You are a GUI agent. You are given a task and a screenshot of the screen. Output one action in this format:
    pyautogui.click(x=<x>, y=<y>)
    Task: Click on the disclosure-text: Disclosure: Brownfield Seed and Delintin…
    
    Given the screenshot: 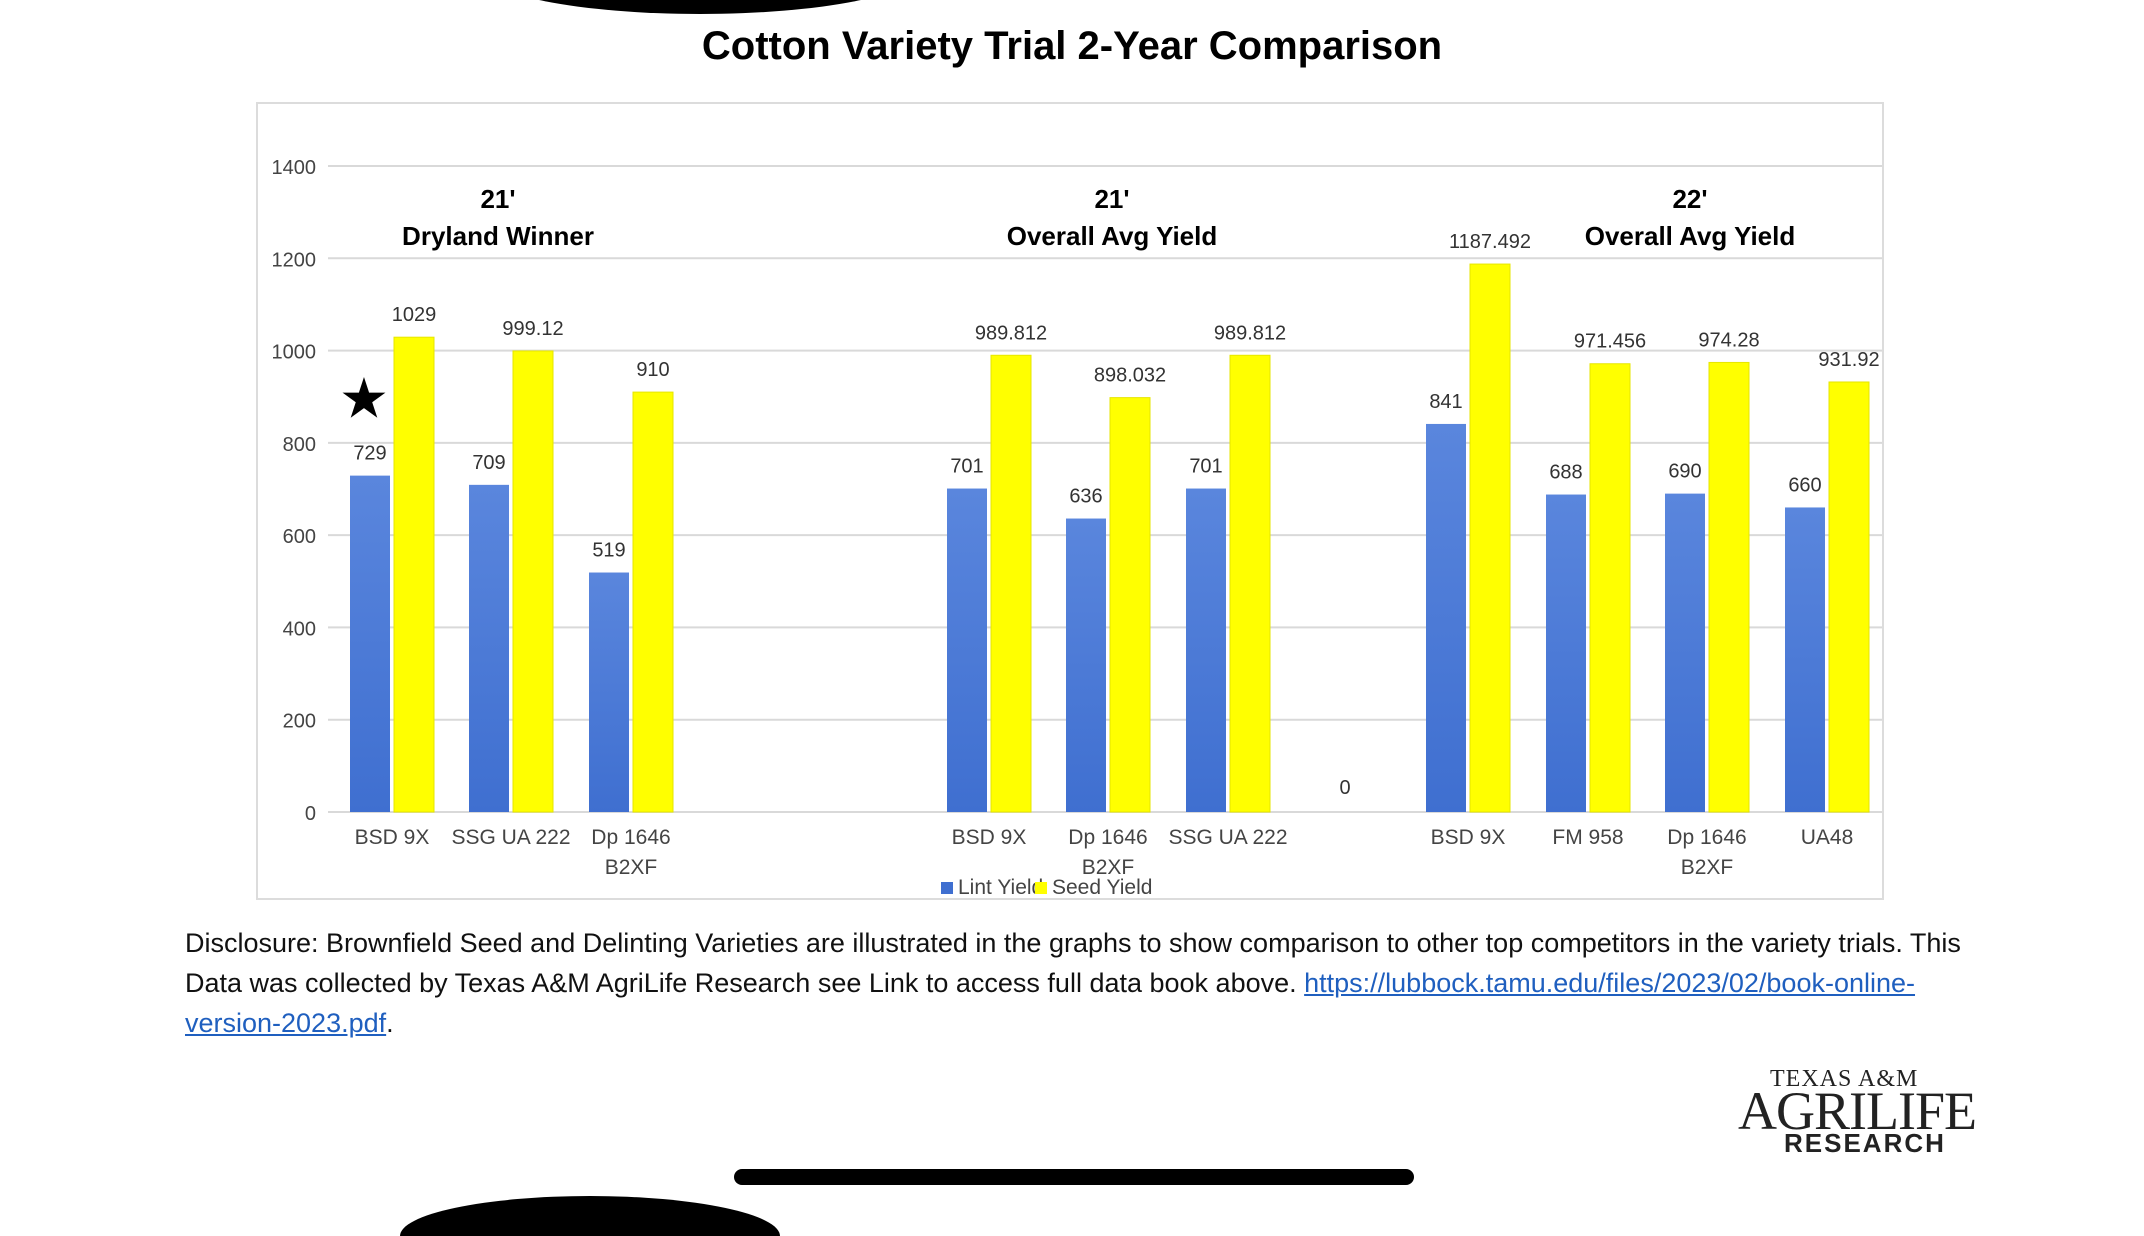 What is the action you would take?
    pyautogui.click(x=1085, y=983)
    